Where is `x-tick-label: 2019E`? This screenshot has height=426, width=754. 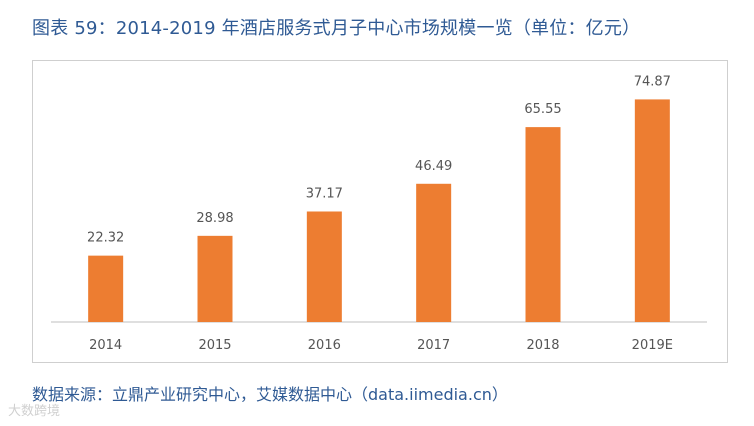 x-tick-label: 2019E is located at coordinates (652, 345).